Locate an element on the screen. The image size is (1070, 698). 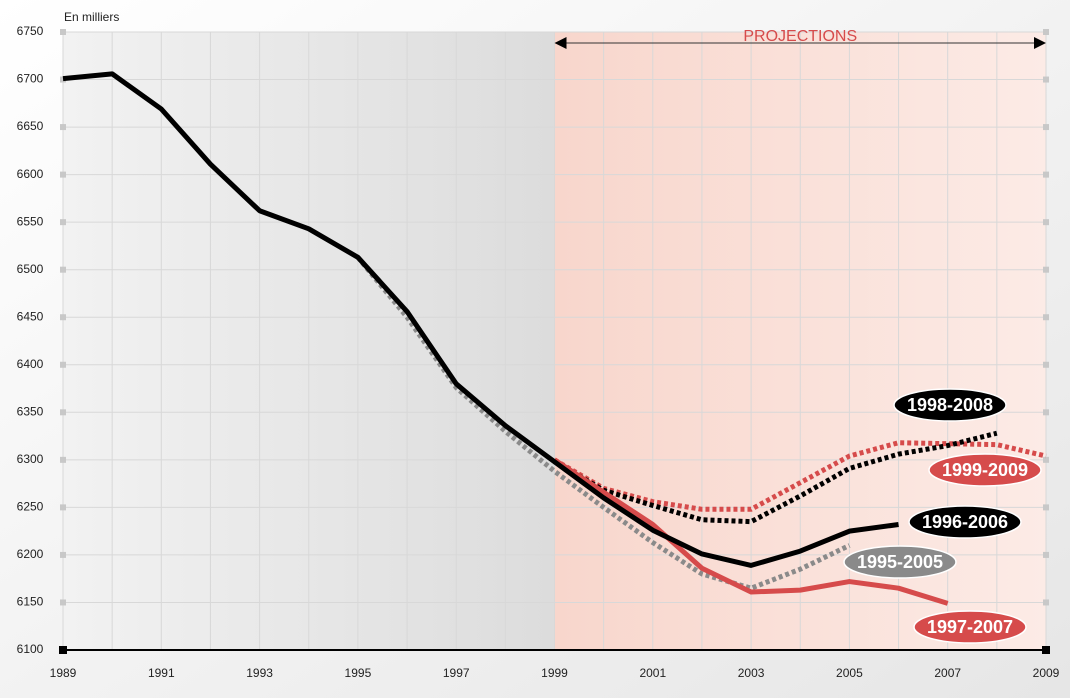
y-tick-label: 6600 is located at coordinates (30, 174).